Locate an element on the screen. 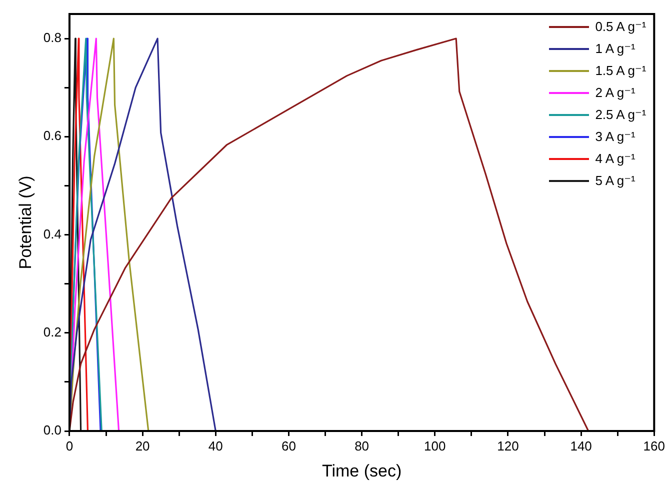  legend-label: 3 A g⁻¹ is located at coordinates (615, 137).